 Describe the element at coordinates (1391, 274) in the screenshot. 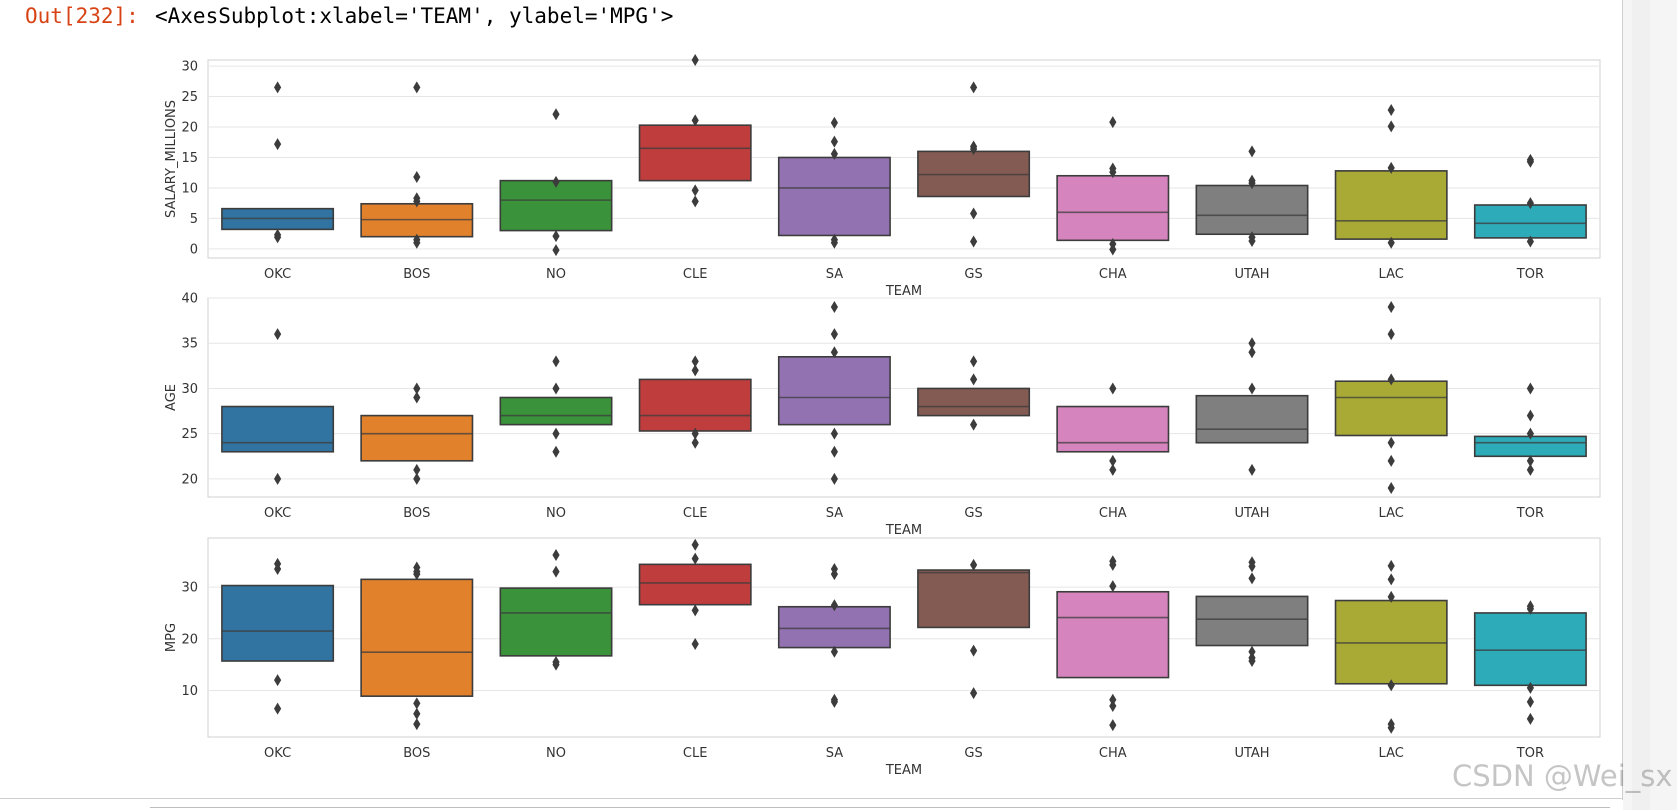

I see `x-tick-label: LAC` at that location.